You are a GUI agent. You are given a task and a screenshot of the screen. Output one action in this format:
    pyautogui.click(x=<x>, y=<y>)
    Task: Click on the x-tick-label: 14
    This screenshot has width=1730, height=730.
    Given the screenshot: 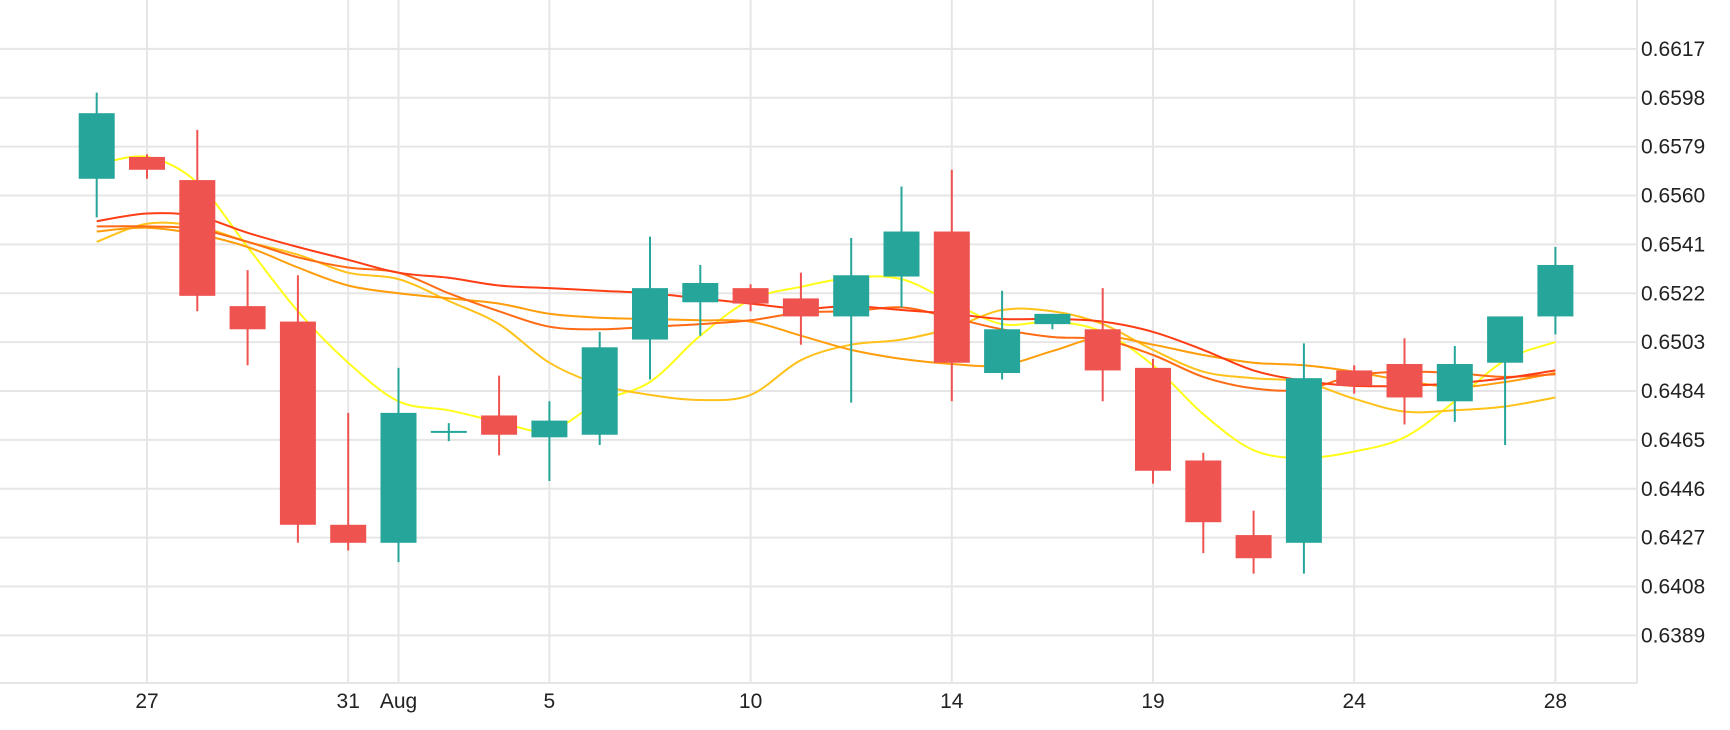 What is the action you would take?
    pyautogui.click(x=952, y=701)
    